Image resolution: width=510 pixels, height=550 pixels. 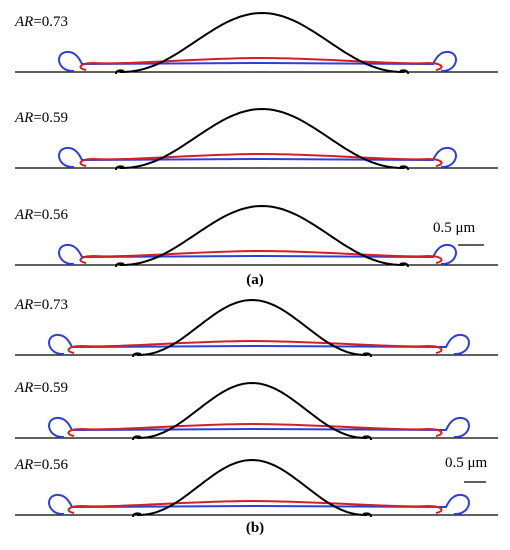 I want to click on panel-label: (b), so click(x=255, y=528).